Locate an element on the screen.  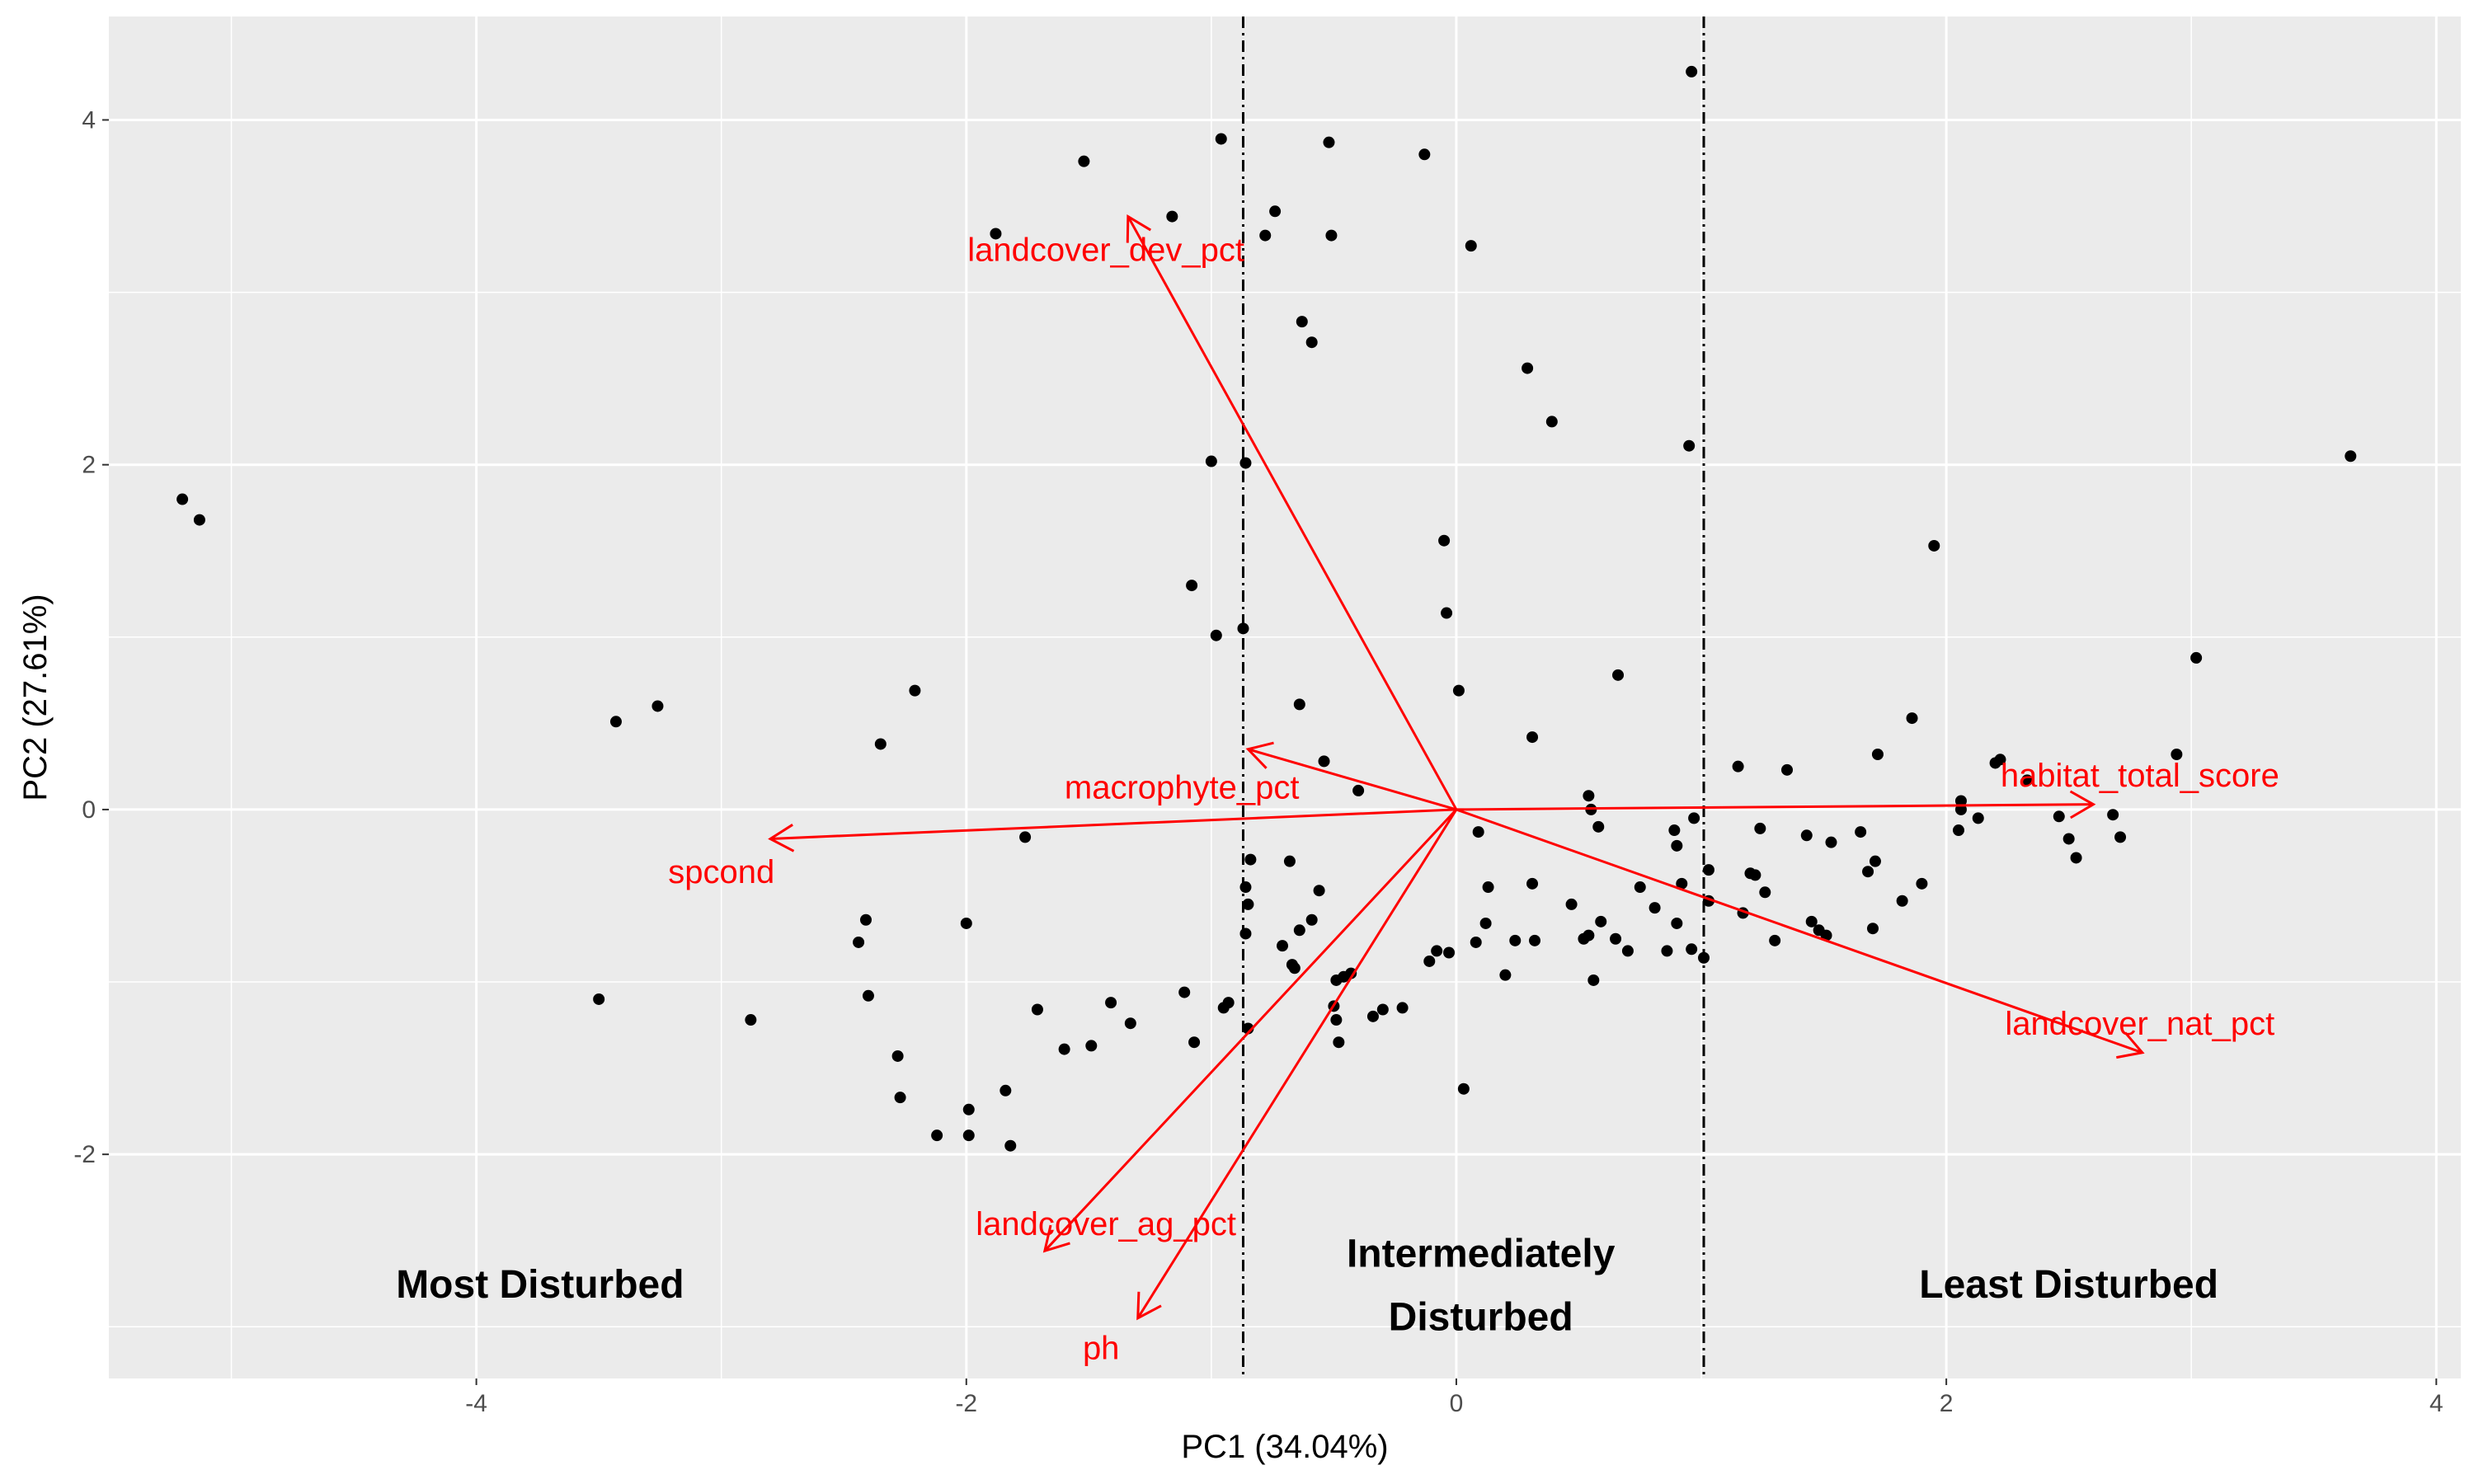
x-axis-ticks: -4 -2 0 2 4 is located at coordinates (1454, 1397).